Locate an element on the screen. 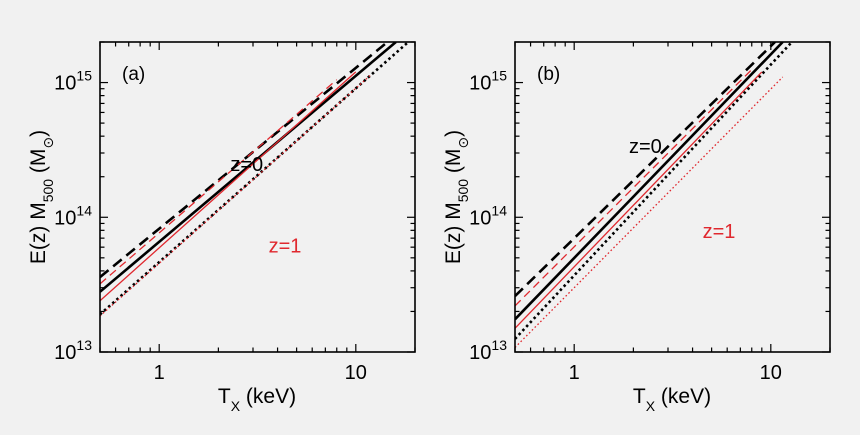 The image size is (860, 435). x-axis-label-b: TX (keV) is located at coordinates (672, 399).